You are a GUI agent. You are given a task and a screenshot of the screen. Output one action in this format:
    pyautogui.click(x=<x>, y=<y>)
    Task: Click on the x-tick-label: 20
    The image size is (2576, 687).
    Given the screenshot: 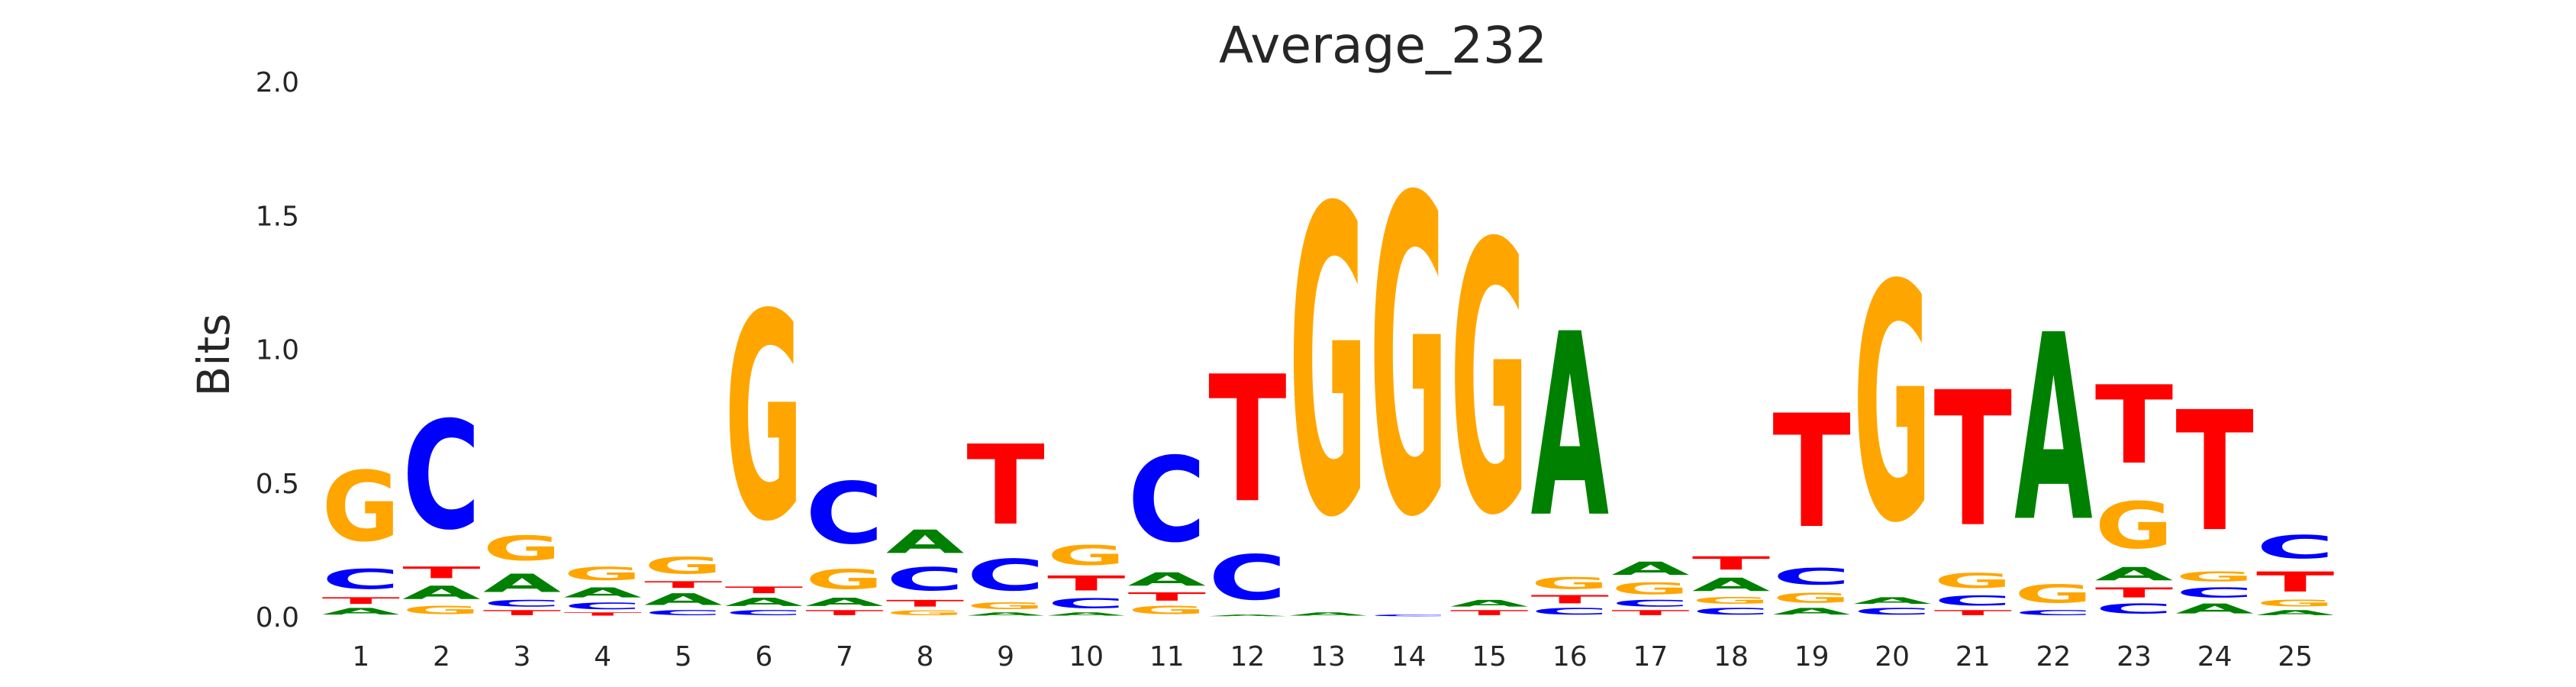 What is the action you would take?
    pyautogui.click(x=1893, y=656)
    